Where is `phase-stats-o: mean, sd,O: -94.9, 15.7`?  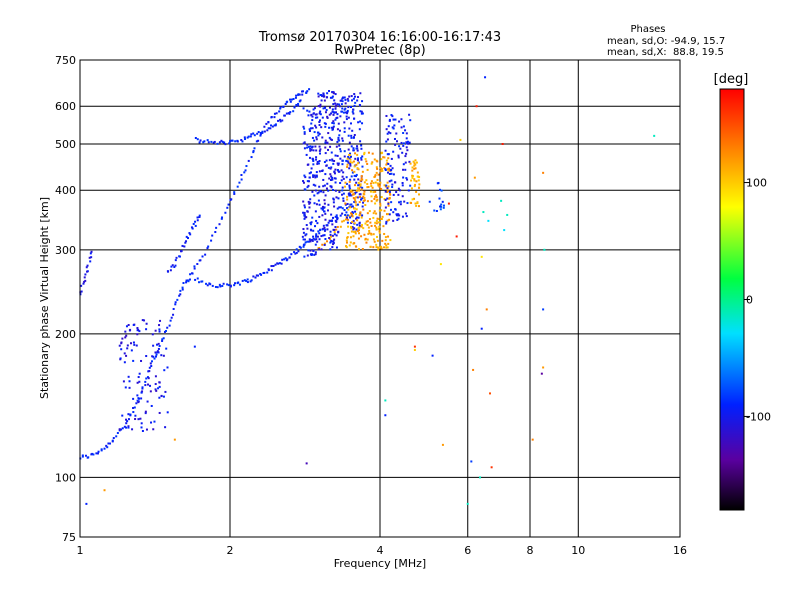 phase-stats-o: mean, sd,O: -94.9, 15.7 is located at coordinates (666, 41).